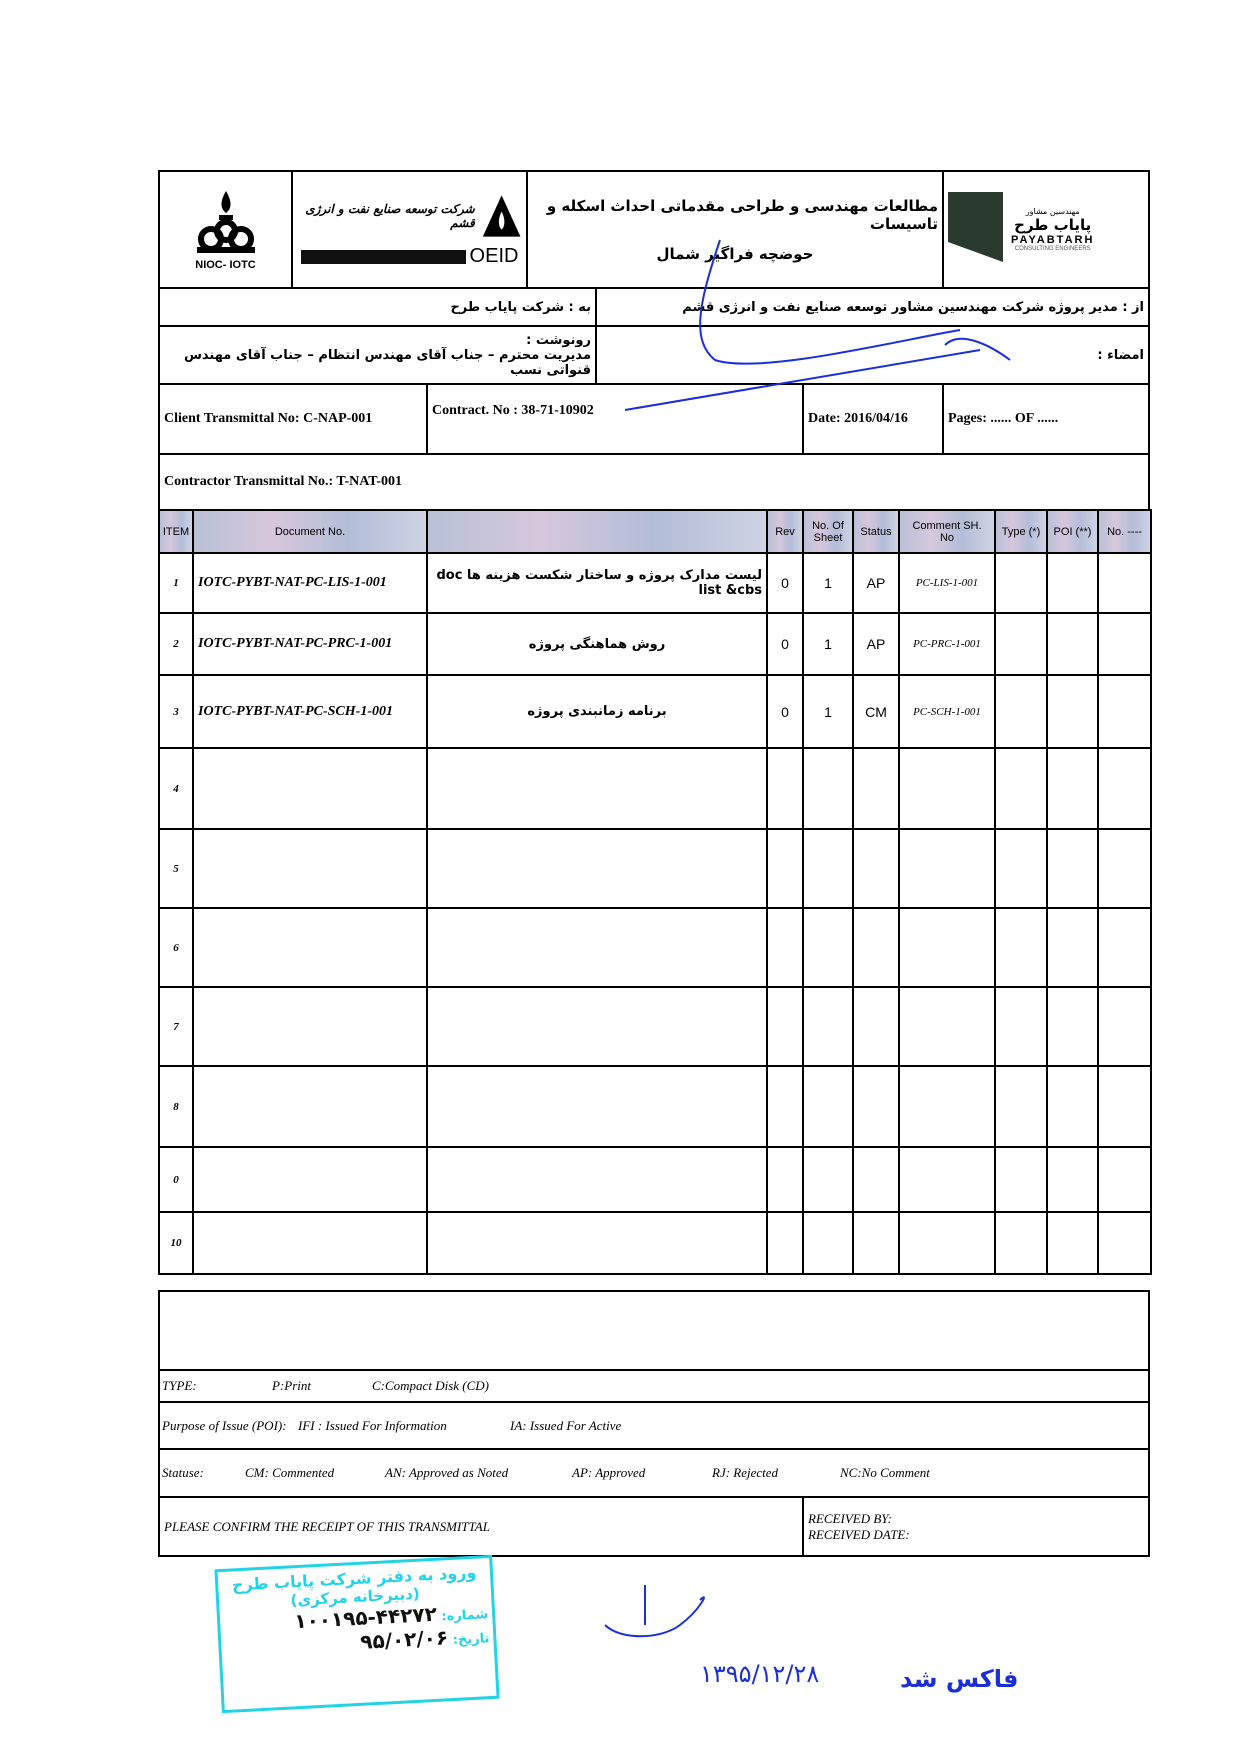  Describe the element at coordinates (1124, 531) in the screenshot. I see `column-header: No. ----` at that location.